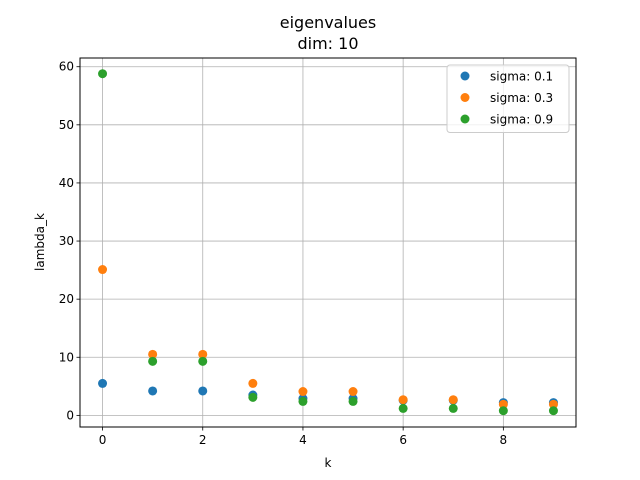 The width and height of the screenshot is (640, 480). I want to click on y-tick-label: 0, so click(70, 415).